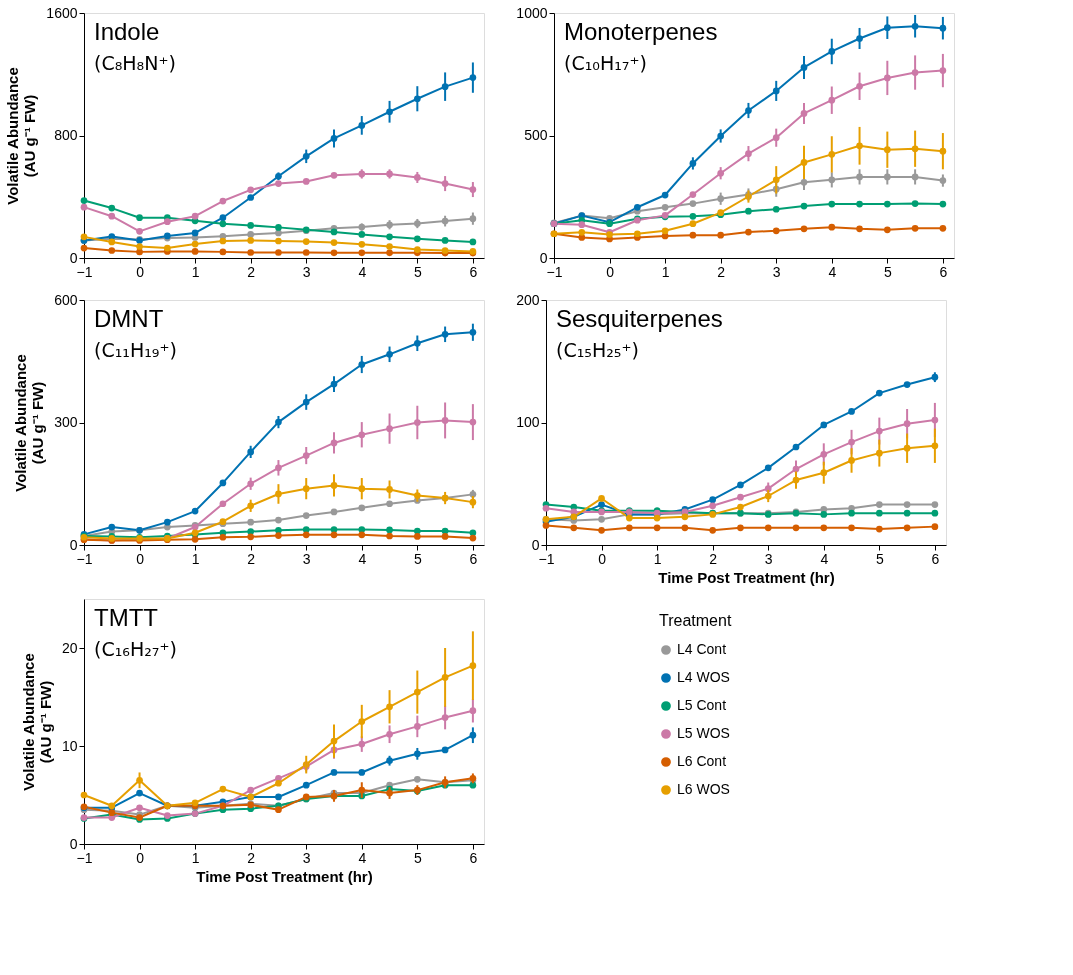 Image resolution: width=1073 pixels, height=975 pixels. Describe the element at coordinates (129, 318) in the screenshot. I see `chart-title: DMNT` at that location.